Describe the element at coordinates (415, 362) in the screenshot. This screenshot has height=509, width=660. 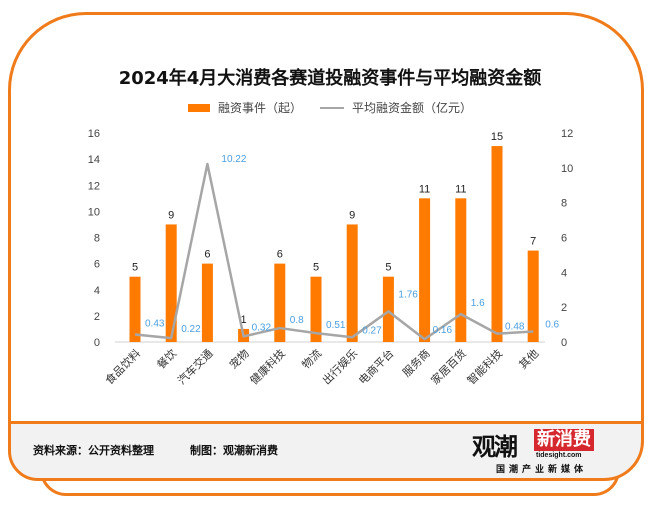
I see `category-label: 服务商` at that location.